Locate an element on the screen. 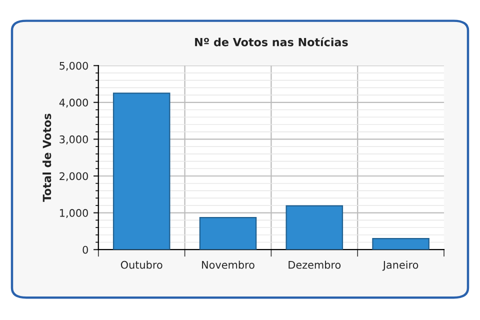 Image resolution: width=480 pixels, height=320 pixels. y-tick-label: 5,000 is located at coordinates (74, 66).